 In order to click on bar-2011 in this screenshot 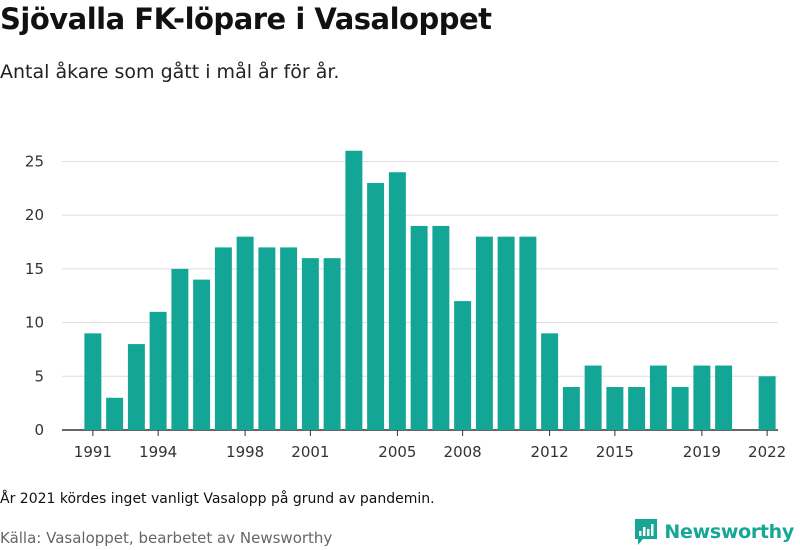, I will do `click(528, 333)`.